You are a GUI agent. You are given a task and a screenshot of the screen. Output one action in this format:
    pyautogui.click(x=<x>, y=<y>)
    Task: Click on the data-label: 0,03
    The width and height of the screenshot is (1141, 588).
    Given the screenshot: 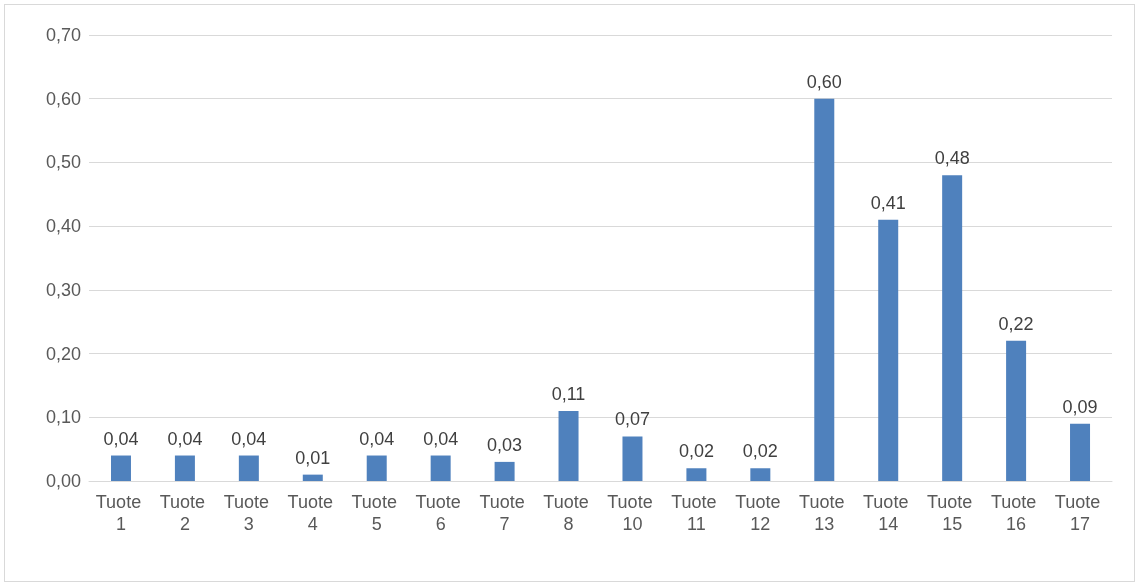 What is the action you would take?
    pyautogui.click(x=505, y=444)
    